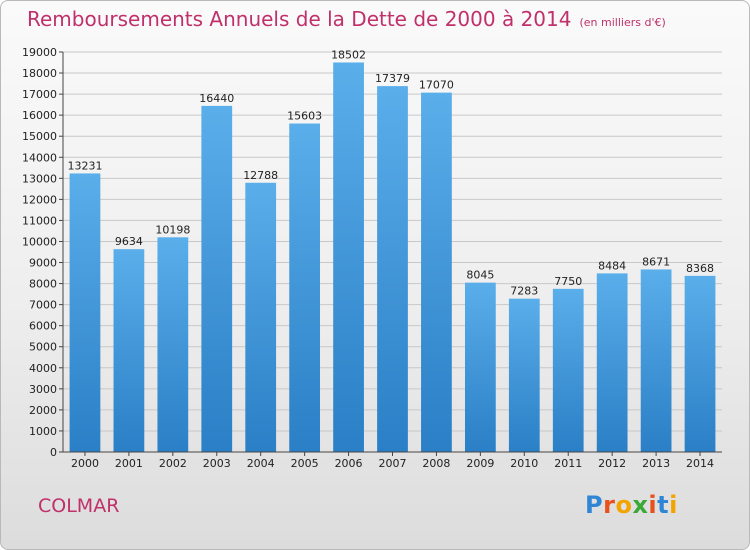 The image size is (750, 550). I want to click on value-label-2009: 8045, so click(480, 275).